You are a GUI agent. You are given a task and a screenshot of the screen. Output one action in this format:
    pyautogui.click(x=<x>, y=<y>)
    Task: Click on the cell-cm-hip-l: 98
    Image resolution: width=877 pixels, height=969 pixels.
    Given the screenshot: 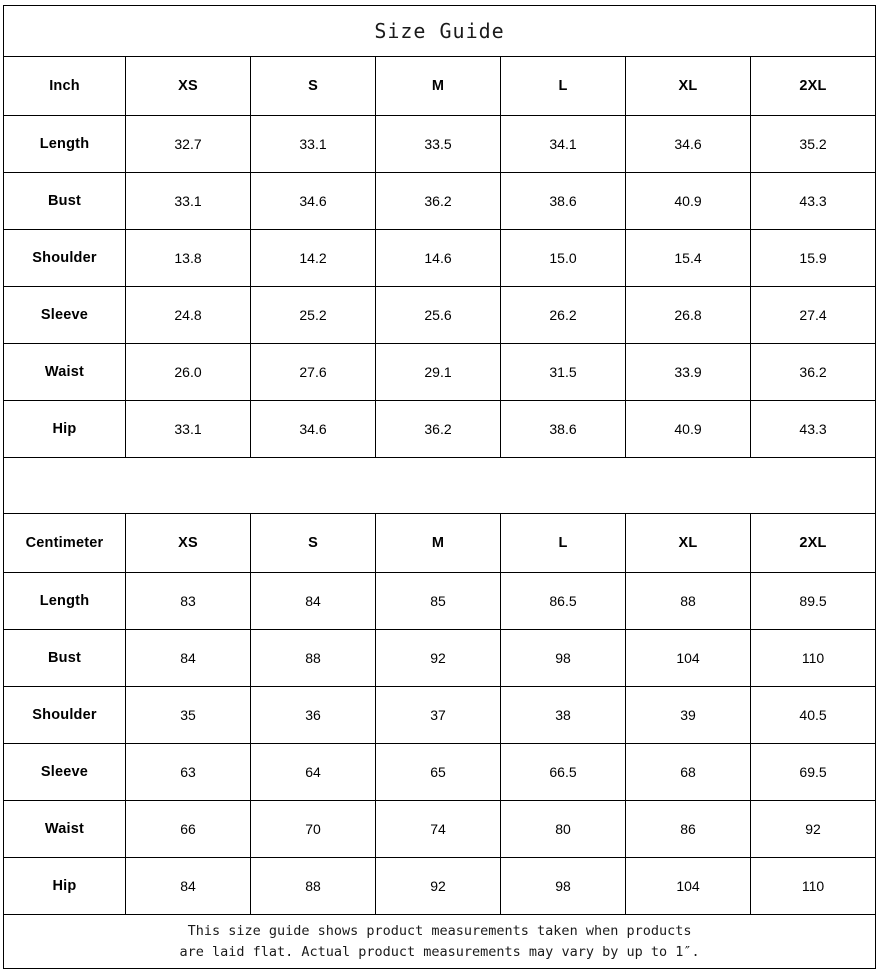 What is the action you would take?
    pyautogui.click(x=563, y=886)
    